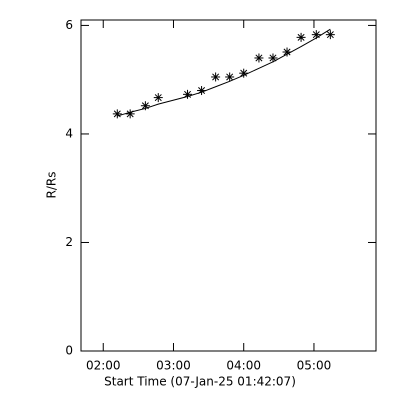 Image resolution: width=400 pixels, height=400 pixels. Describe the element at coordinates (224, 72) in the screenshot. I see `fit-line` at that location.